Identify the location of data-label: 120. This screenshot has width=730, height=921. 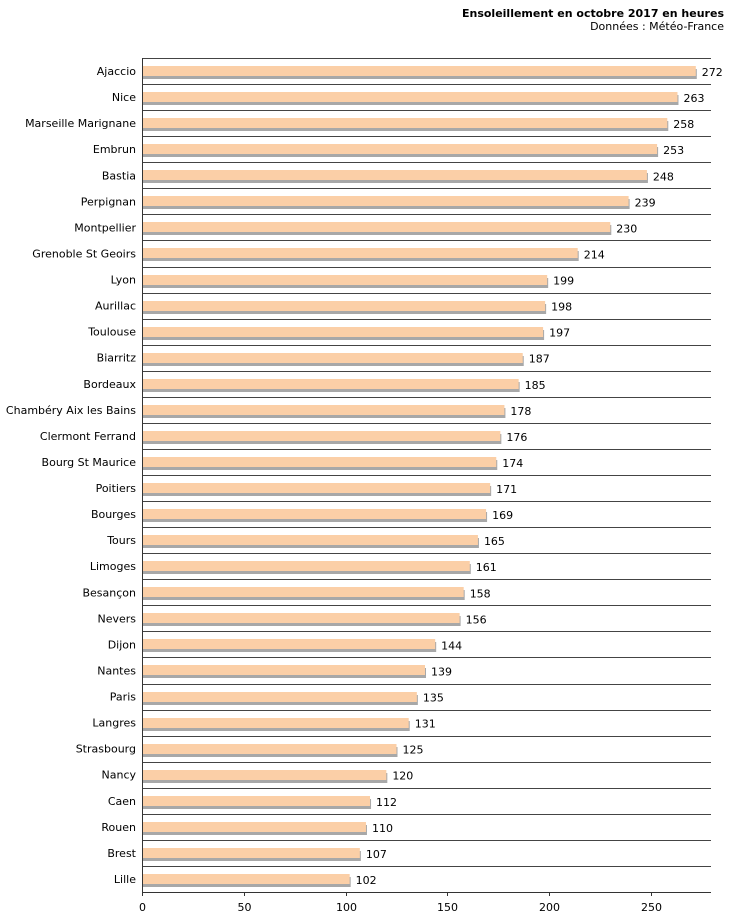
(402, 776).